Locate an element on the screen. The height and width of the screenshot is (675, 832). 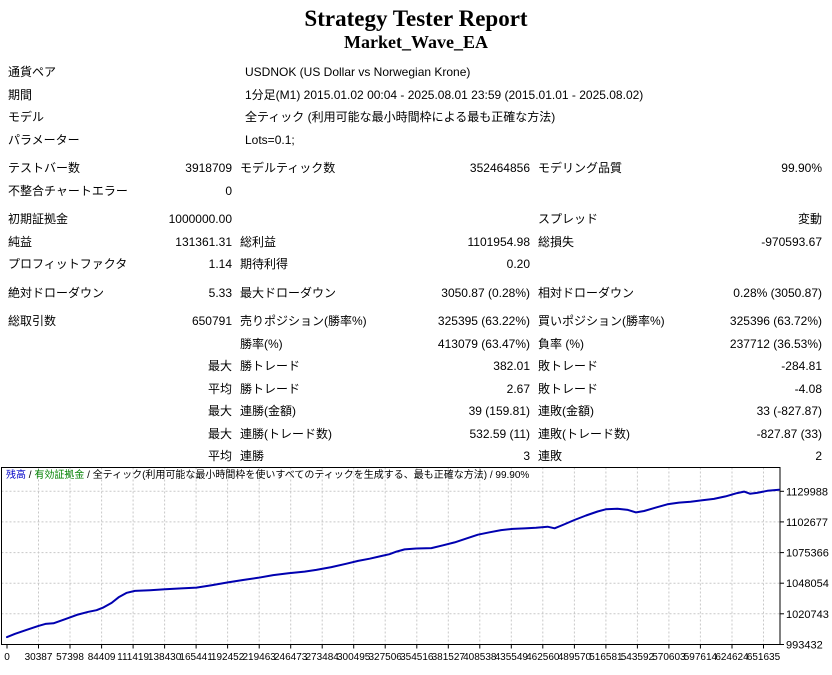
report-label: 連敗(金額) is located at coordinates (566, 411).